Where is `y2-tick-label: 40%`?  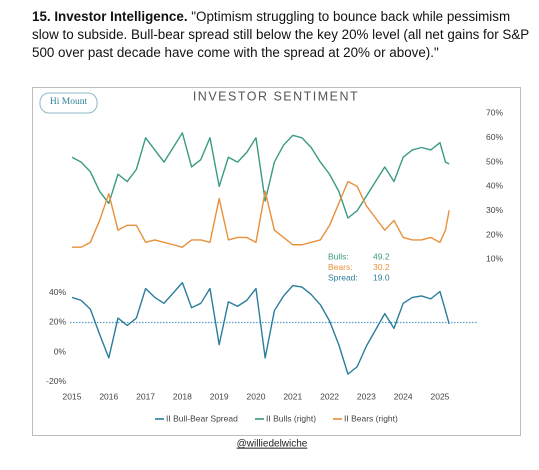 y2-tick-label: 40% is located at coordinates (494, 186).